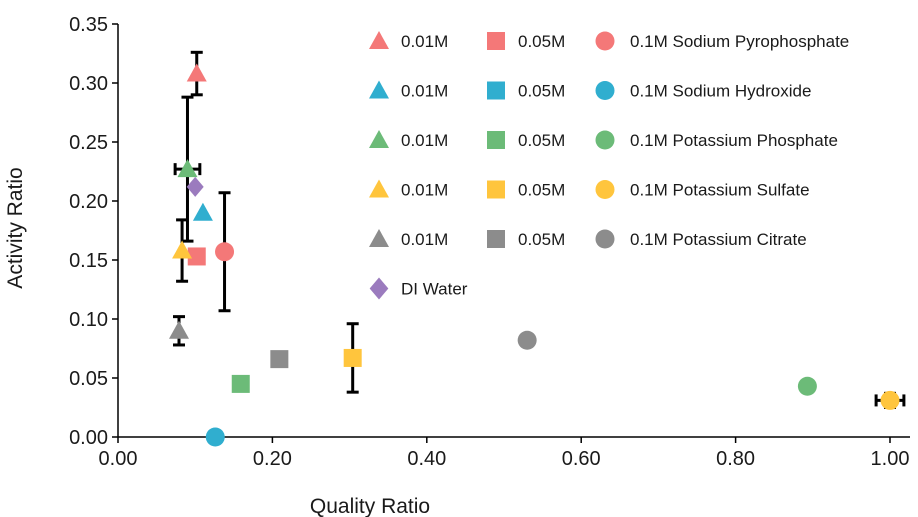  Describe the element at coordinates (718, 239) in the screenshot. I see `legend-label: 0.1M Potassium Citrate` at that location.